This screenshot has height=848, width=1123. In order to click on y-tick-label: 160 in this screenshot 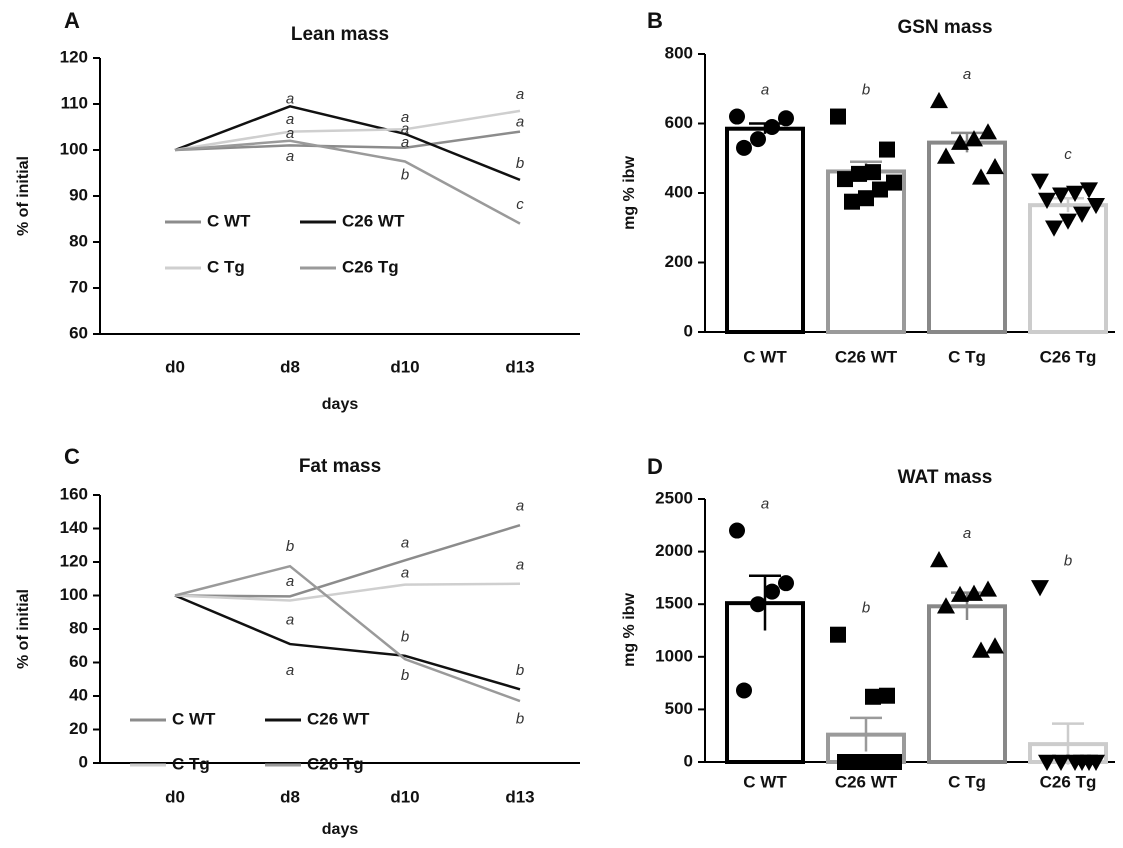, I will do `click(74, 493)`.